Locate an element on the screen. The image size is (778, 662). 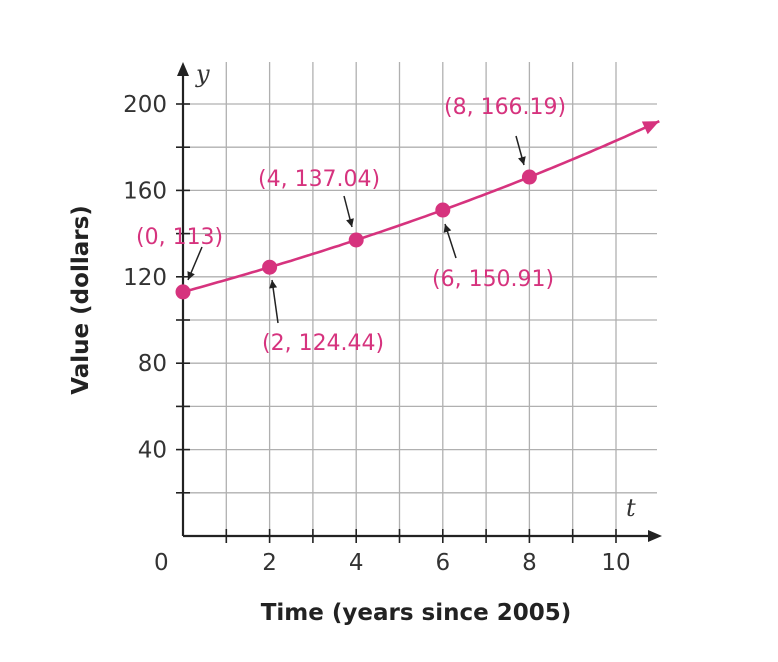
y-tick-label: 160 is located at coordinates (145, 191).